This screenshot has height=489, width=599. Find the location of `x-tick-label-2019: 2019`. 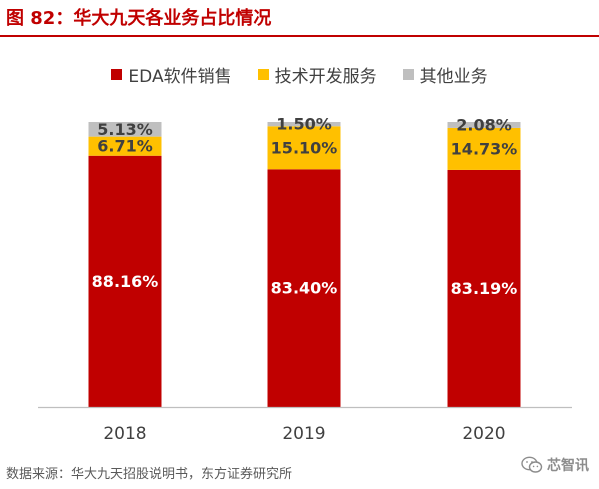

x-tick-label-2019: 2019 is located at coordinates (303, 434).